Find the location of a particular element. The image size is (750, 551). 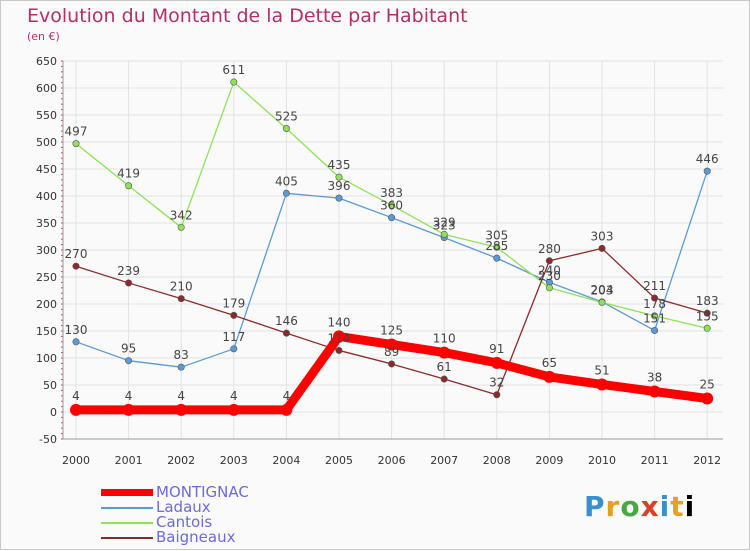

legend-item-ladaux: Ladaux is located at coordinates (175, 507).